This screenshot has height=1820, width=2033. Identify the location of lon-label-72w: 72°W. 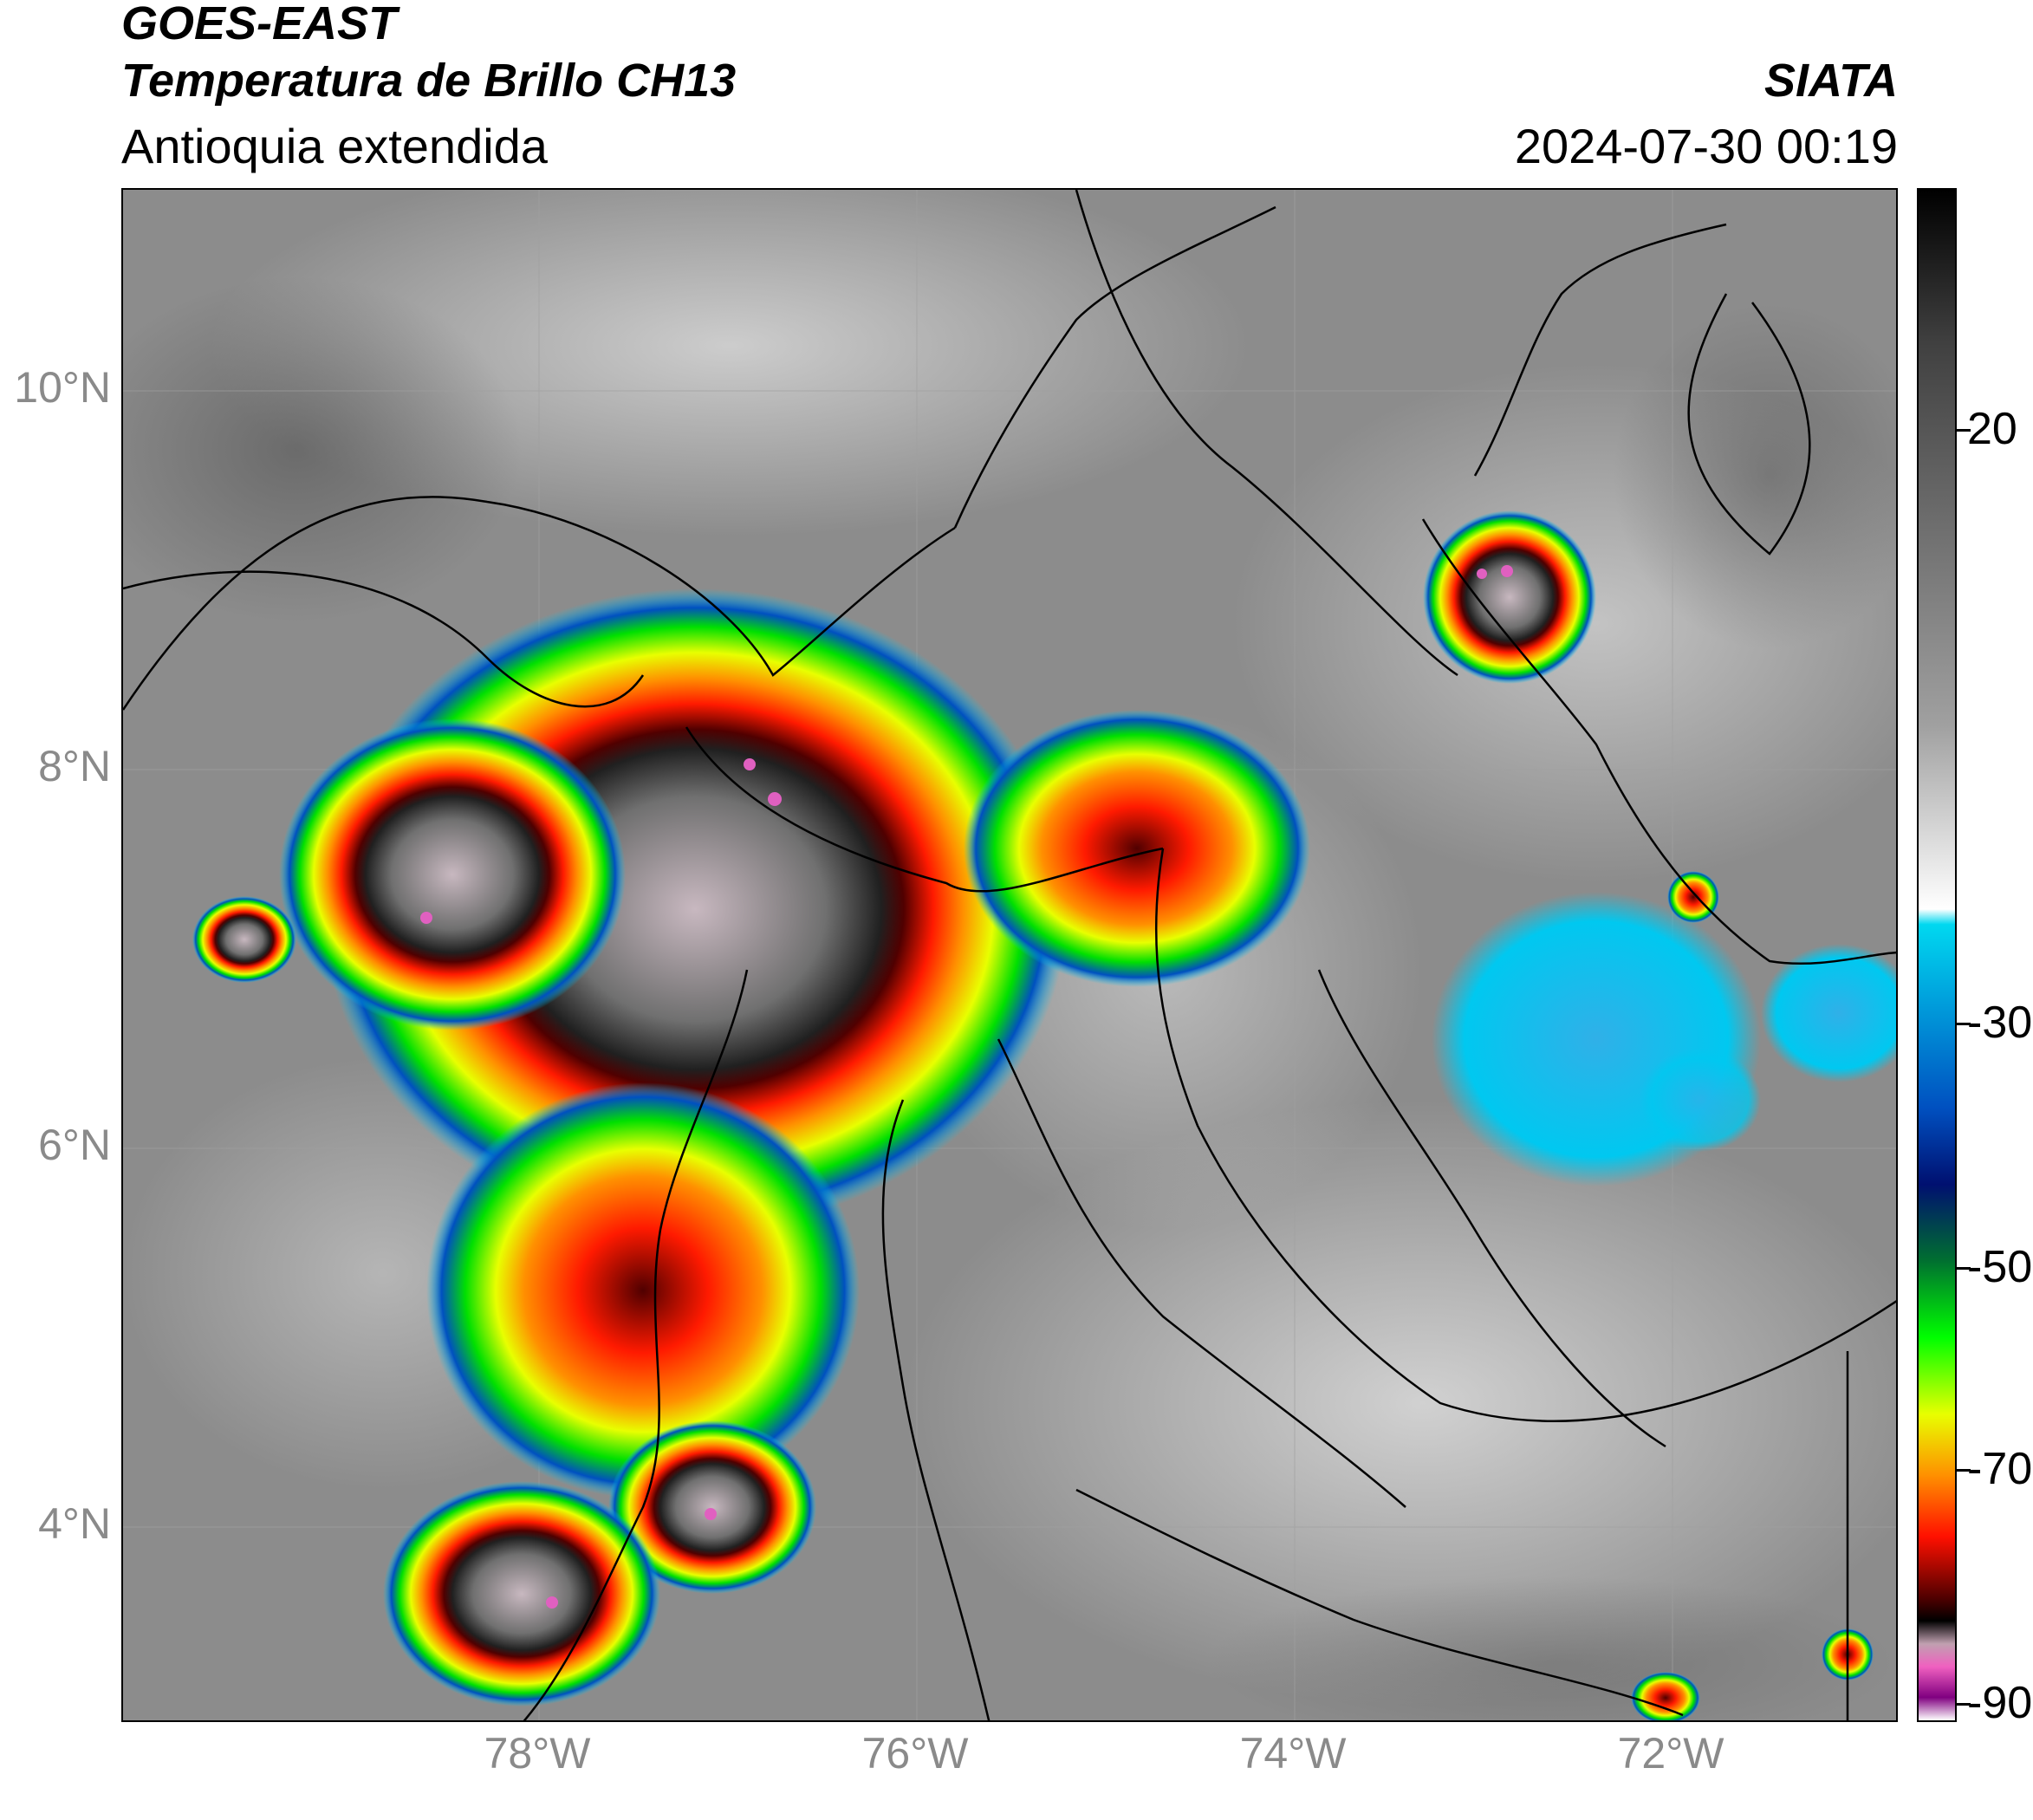
(1670, 1753).